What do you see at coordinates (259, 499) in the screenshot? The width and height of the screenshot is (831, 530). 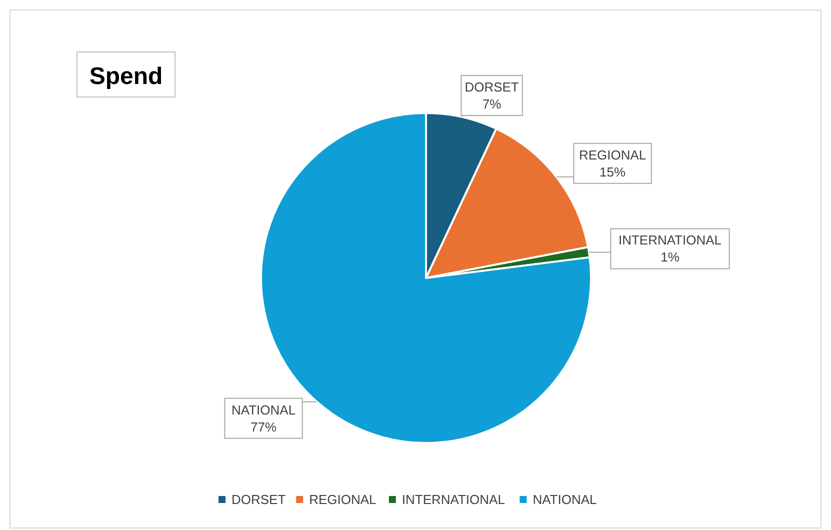 I see `legend-label: DORSET` at bounding box center [259, 499].